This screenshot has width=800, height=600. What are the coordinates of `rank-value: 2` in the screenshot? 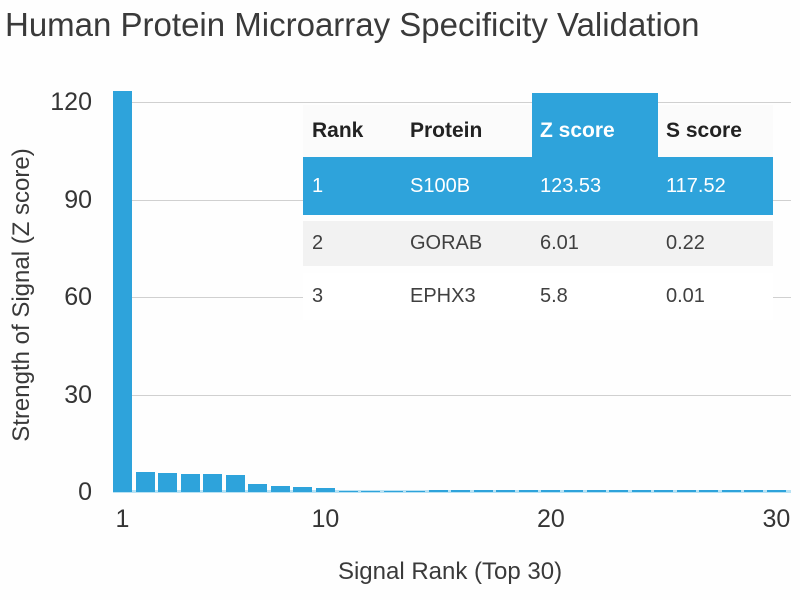 It's located at (318, 243).